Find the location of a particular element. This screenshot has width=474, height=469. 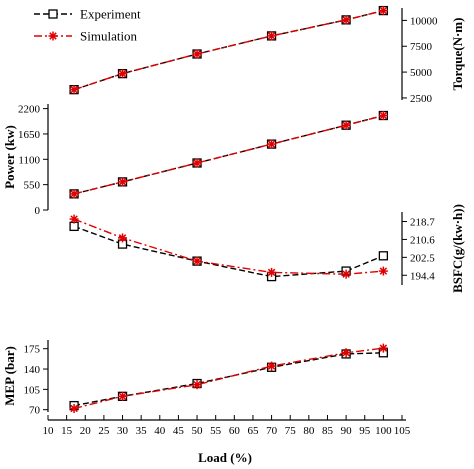

bsfc-y-tick-label: 194.4 is located at coordinates (422, 276).